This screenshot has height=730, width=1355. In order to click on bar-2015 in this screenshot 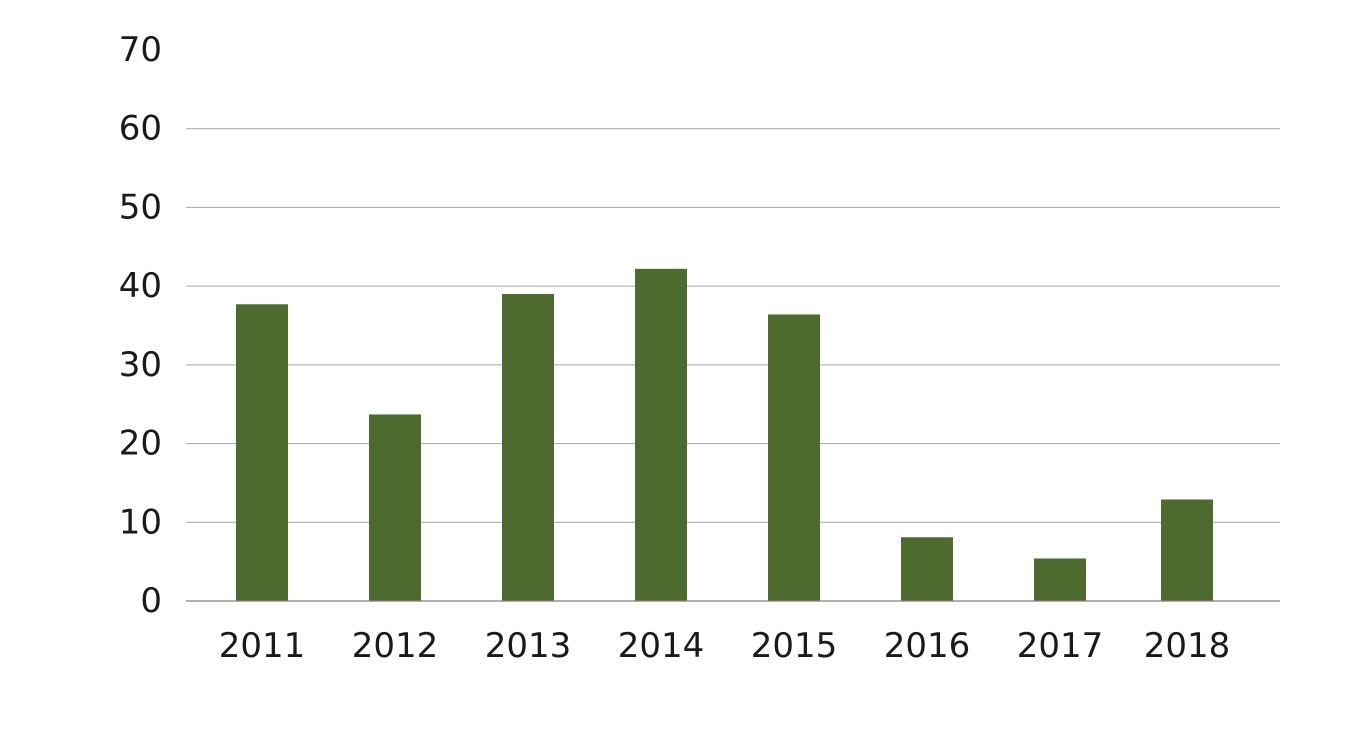, I will do `click(794, 457)`.